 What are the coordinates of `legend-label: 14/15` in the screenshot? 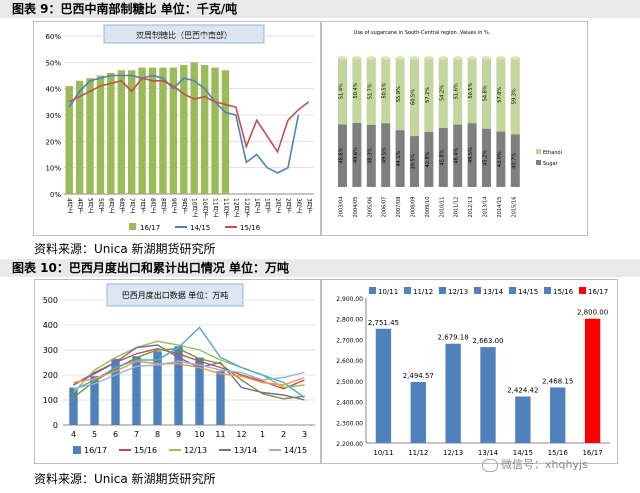 It's located at (200, 228).